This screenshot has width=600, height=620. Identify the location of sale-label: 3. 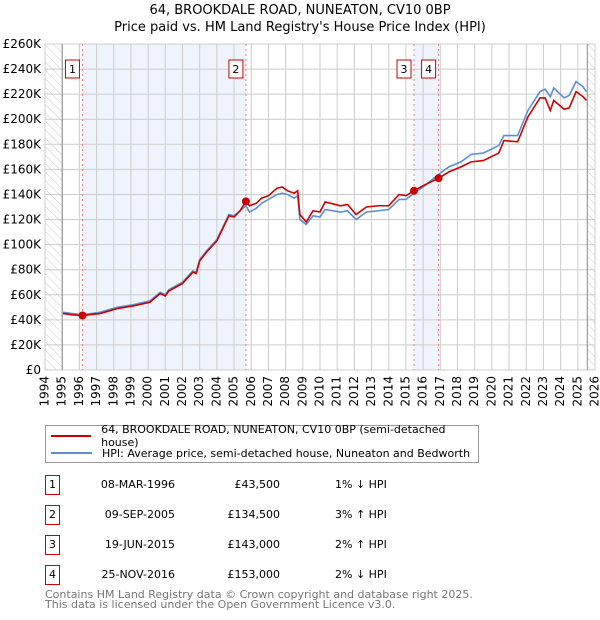
(404, 69).